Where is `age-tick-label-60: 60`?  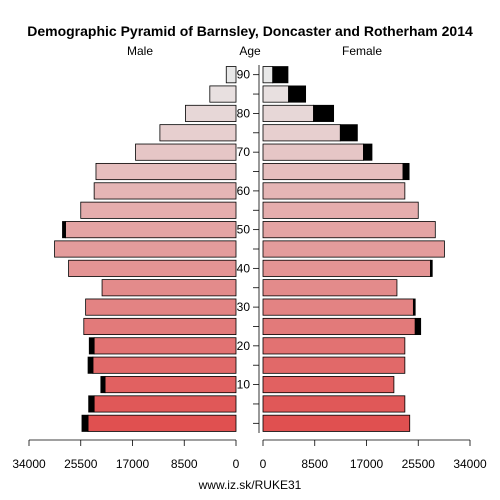
age-tick-label-60: 60 is located at coordinates (244, 191).